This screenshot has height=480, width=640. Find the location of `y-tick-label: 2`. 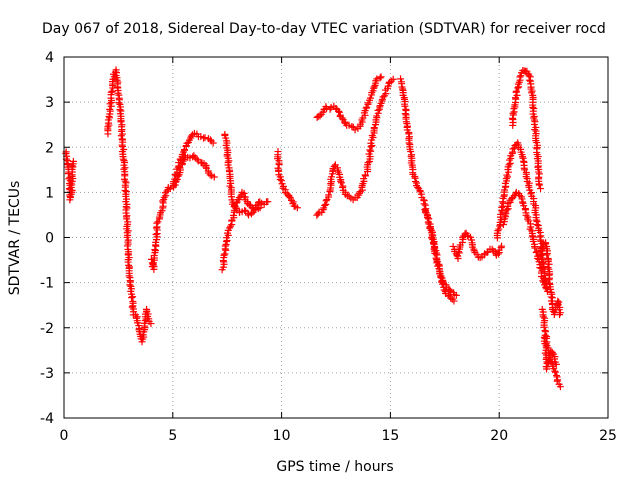

y-tick-label: 2 is located at coordinates (49, 148).